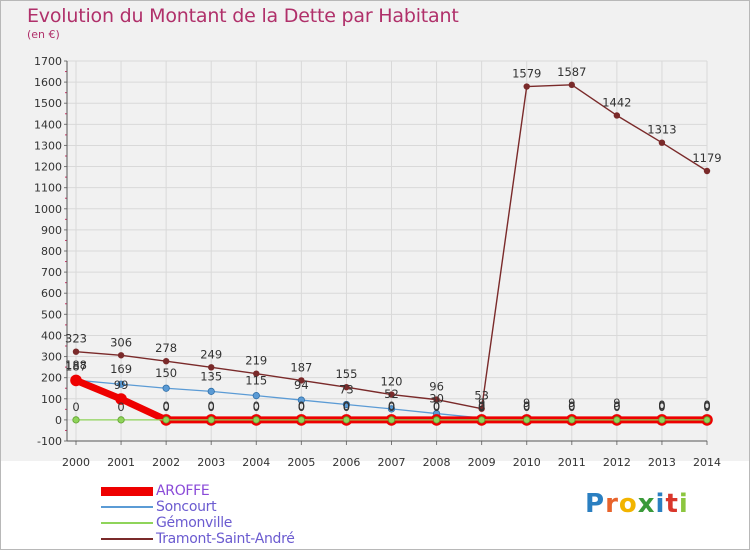  Describe the element at coordinates (572, 462) in the screenshot. I see `x-tick-label: 2011` at that location.